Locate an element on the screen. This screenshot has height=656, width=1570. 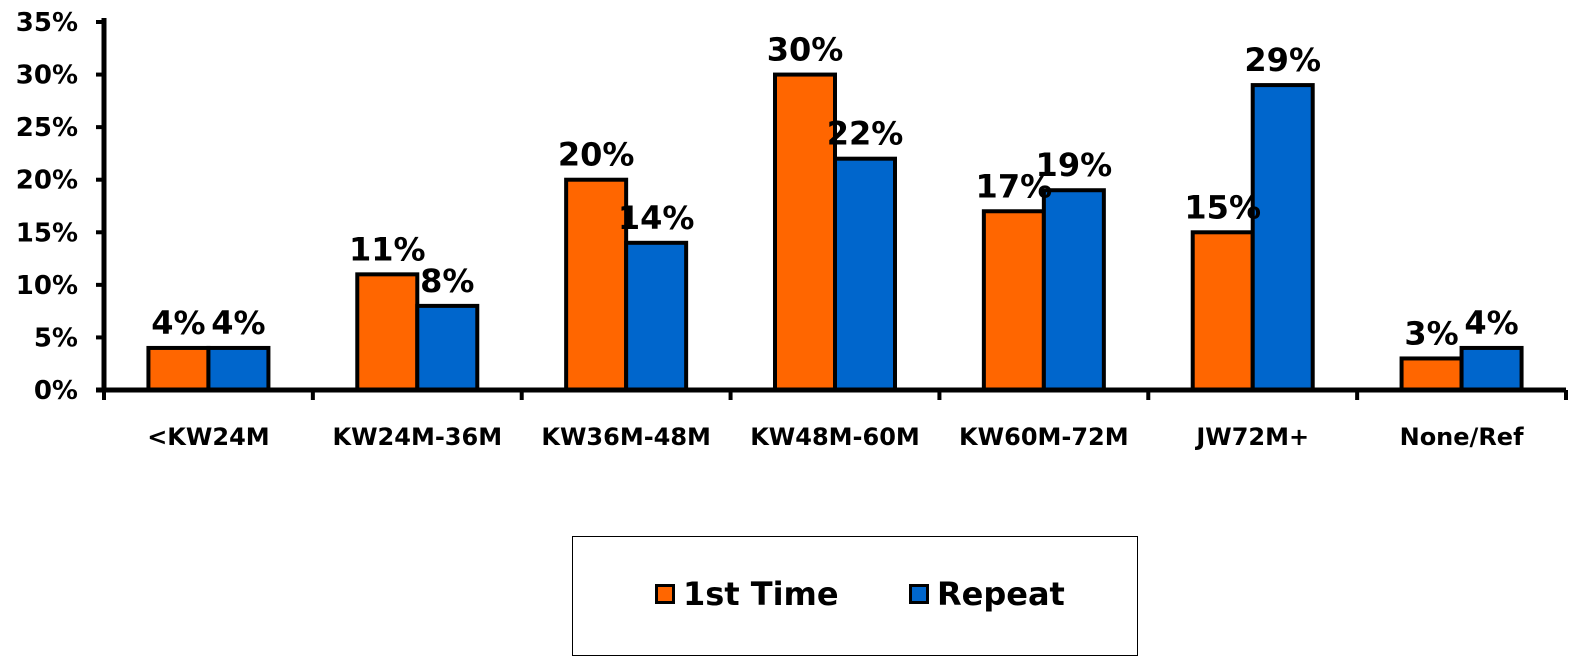
y-tick-label: 20% is located at coordinates (47, 181).